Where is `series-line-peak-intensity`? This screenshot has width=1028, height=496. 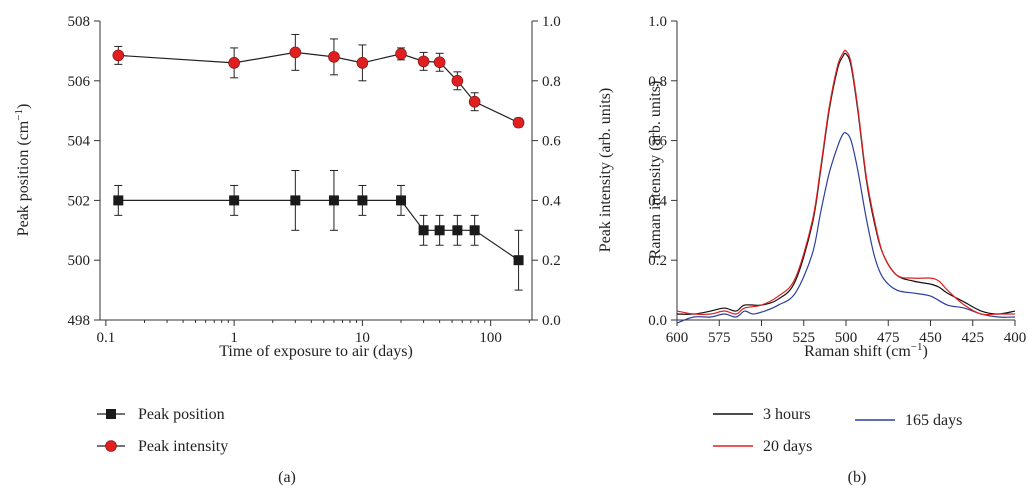 series-line-peak-intensity is located at coordinates (318, 87).